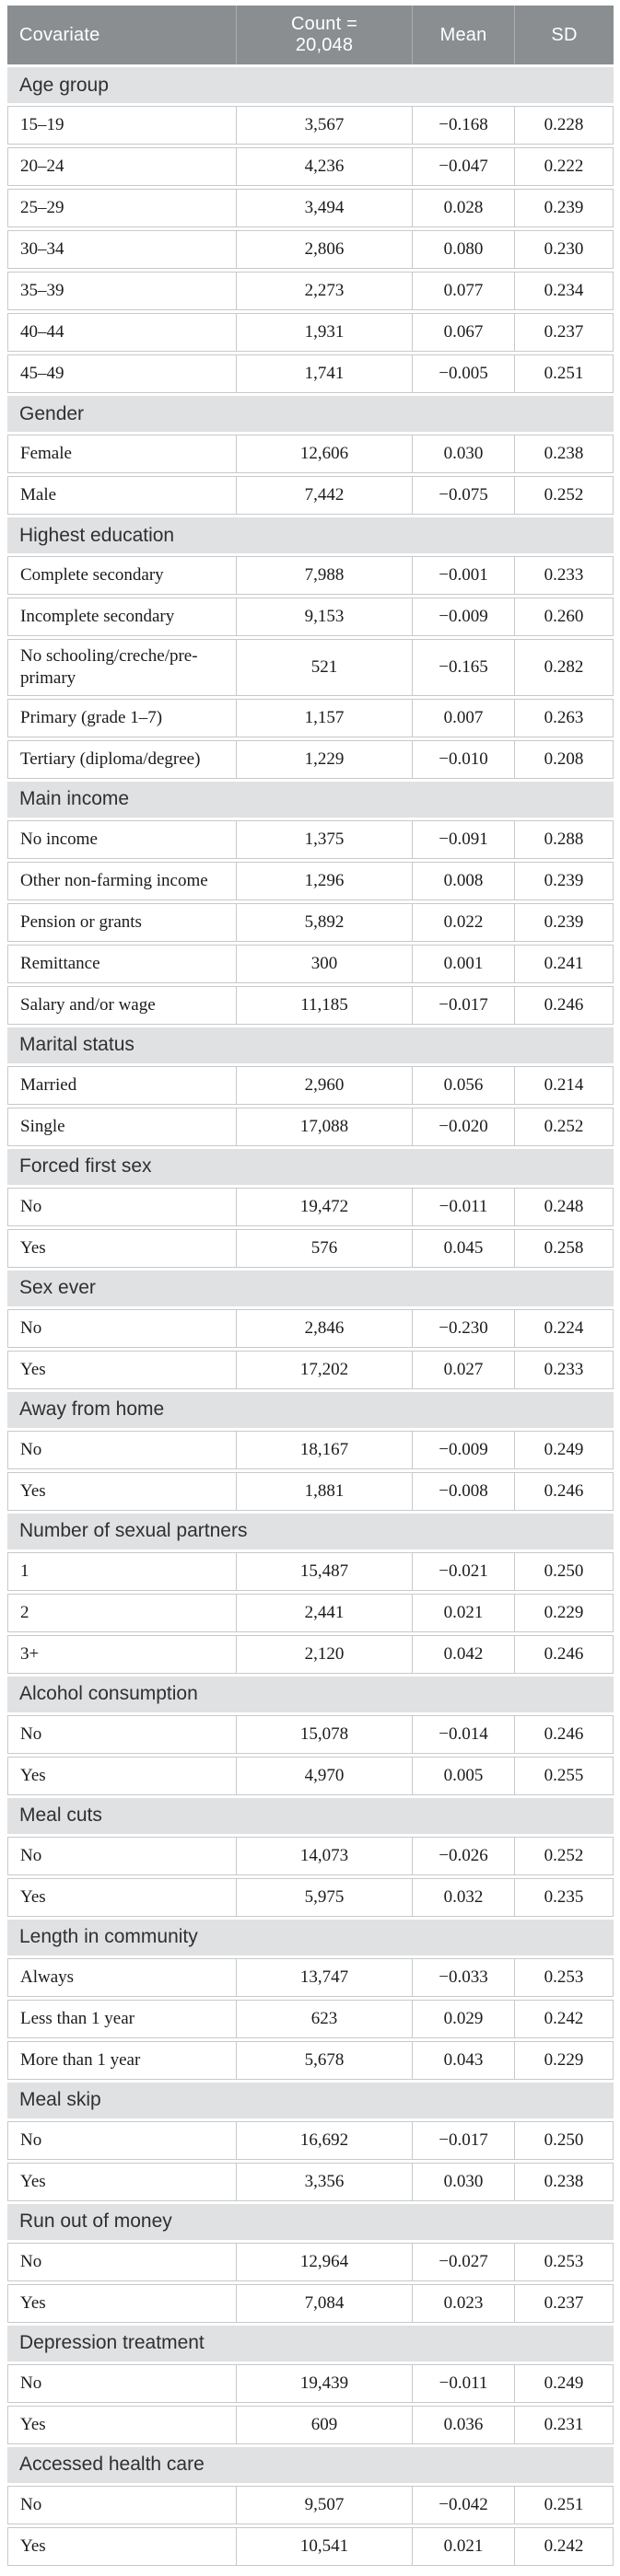 This screenshot has width=620, height=2576. I want to click on table-row: Male 7,442 −0.075 0.252, so click(310, 495).